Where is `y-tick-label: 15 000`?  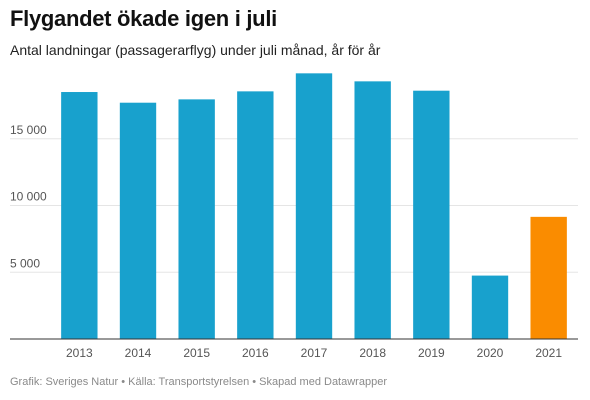 y-tick-label: 15 000 is located at coordinates (28, 130).